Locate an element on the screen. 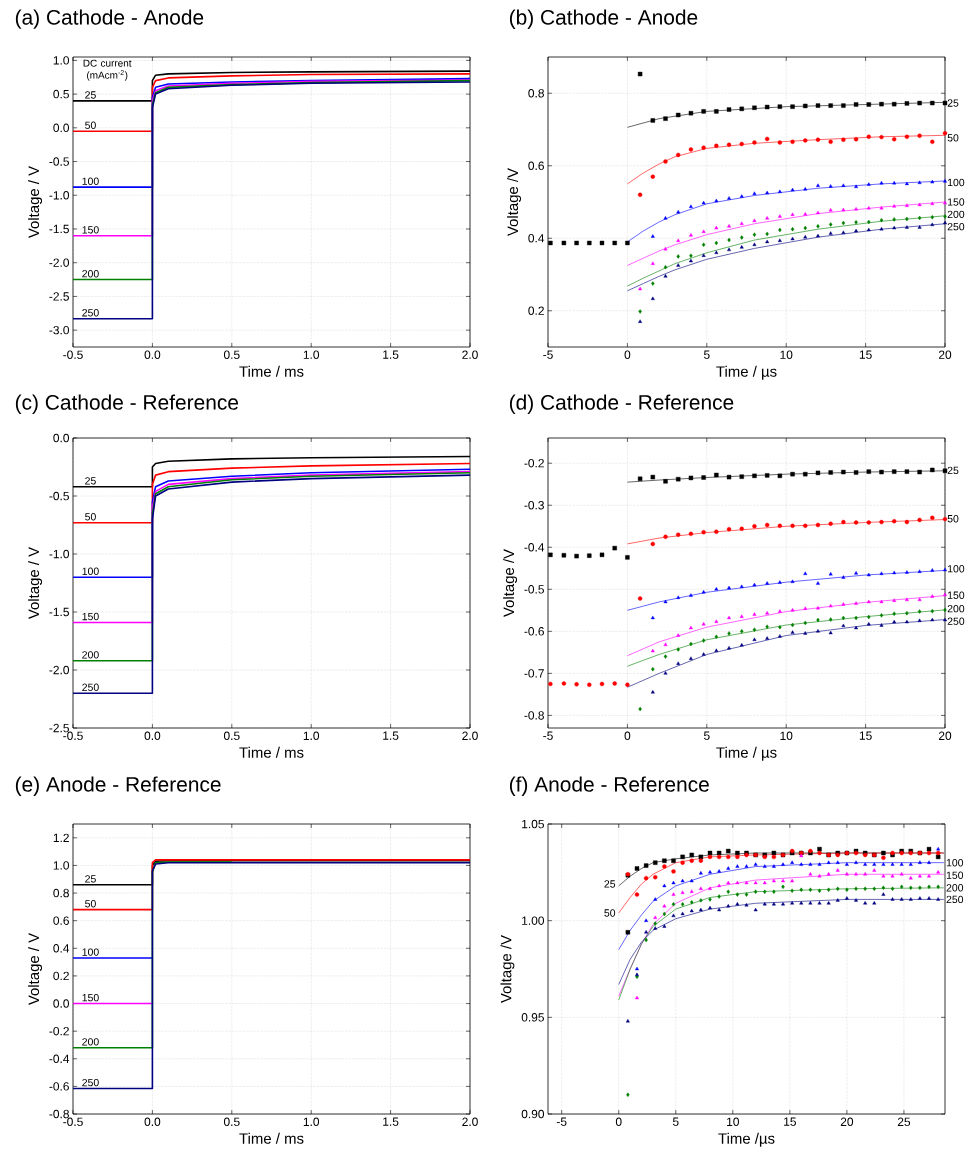 This screenshot has height=1163, width=967. y-tick-label: 0.95 is located at coordinates (532, 1017).